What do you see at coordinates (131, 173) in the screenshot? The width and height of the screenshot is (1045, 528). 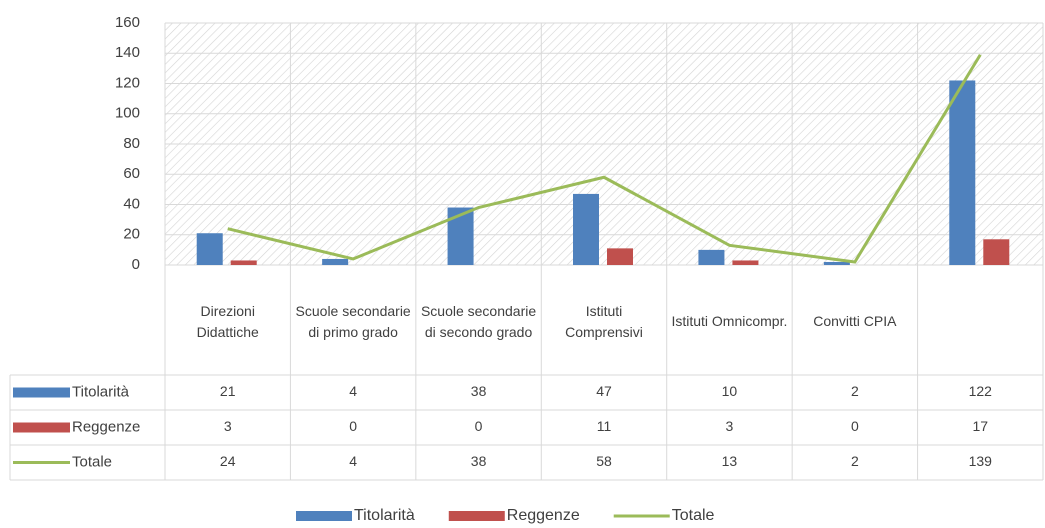 I see `y-tick-label: 60` at bounding box center [131, 173].